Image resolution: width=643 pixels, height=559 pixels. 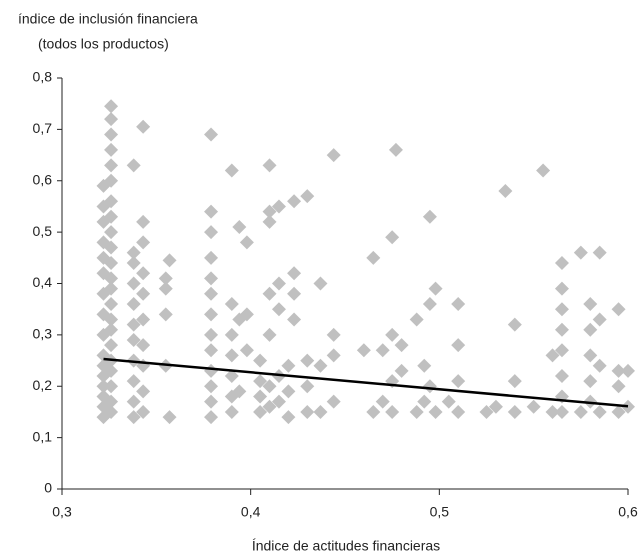 I want to click on trend-line, so click(x=366, y=382).